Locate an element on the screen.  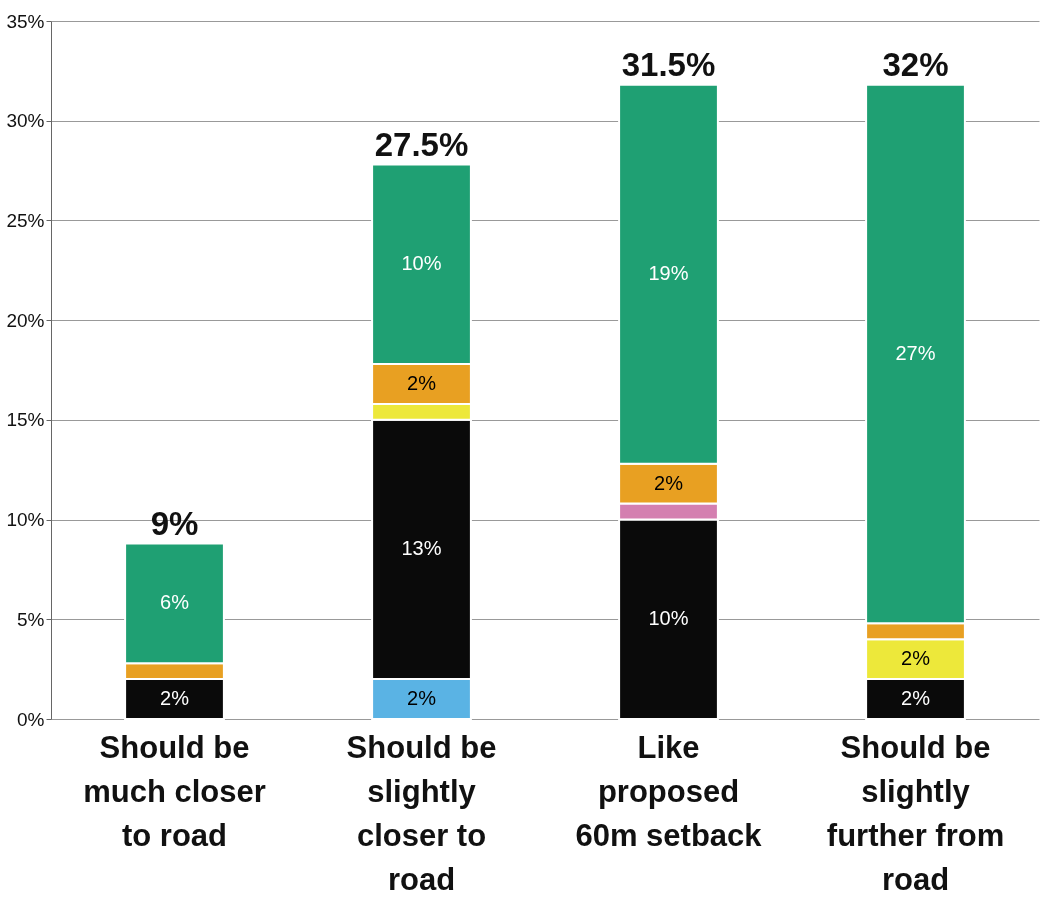
y-tick-label: 0% is located at coordinates (31, 719).